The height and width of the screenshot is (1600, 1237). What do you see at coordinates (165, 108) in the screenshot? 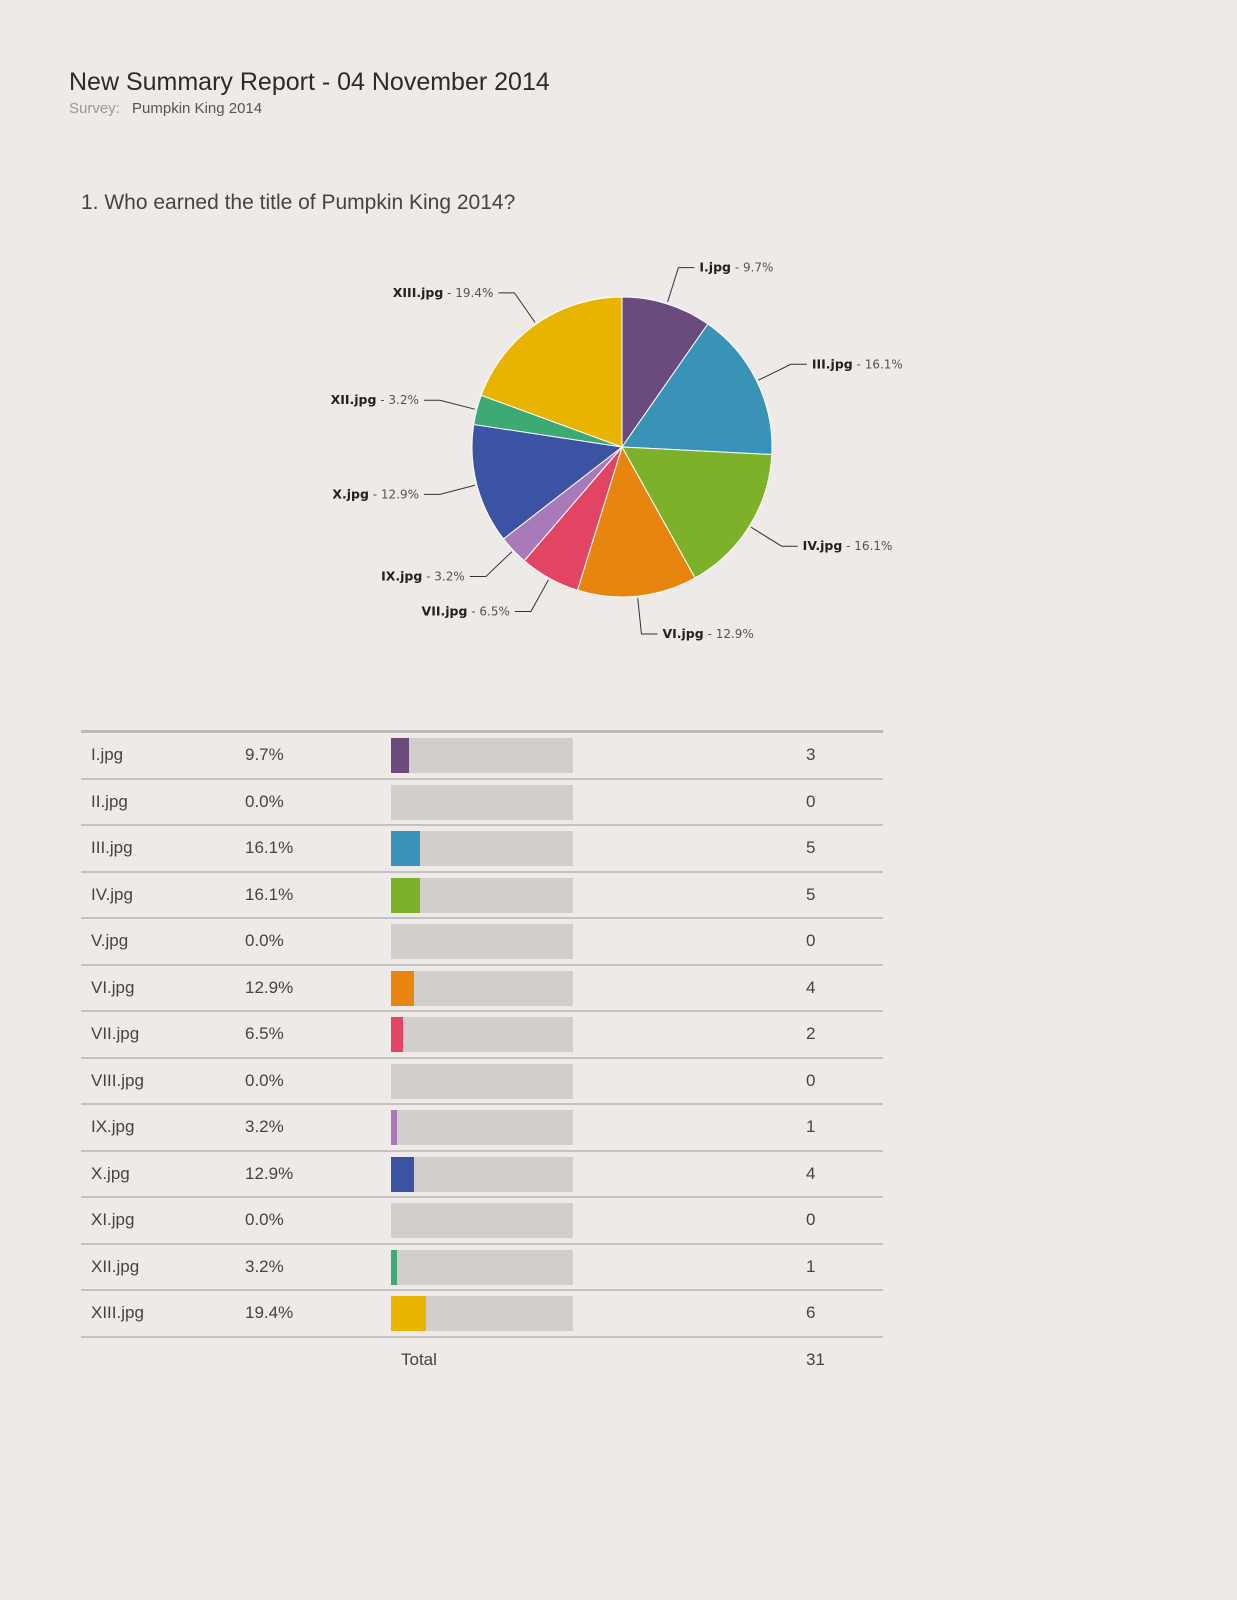
I see `survey-line: Survey: Pumpkin King 2014` at bounding box center [165, 108].